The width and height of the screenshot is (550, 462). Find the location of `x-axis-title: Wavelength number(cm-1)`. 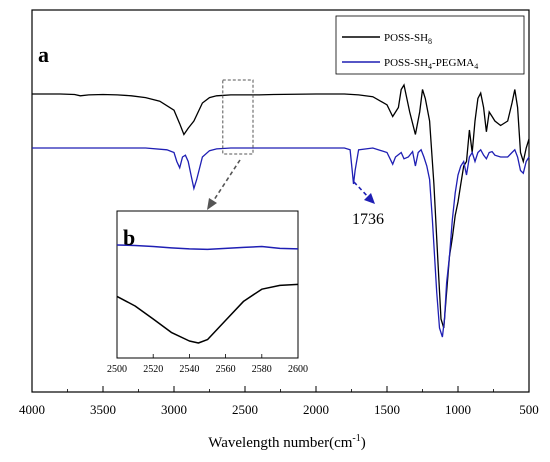

x-axis-title: Wavelength number(cm-1) is located at coordinates (287, 442).